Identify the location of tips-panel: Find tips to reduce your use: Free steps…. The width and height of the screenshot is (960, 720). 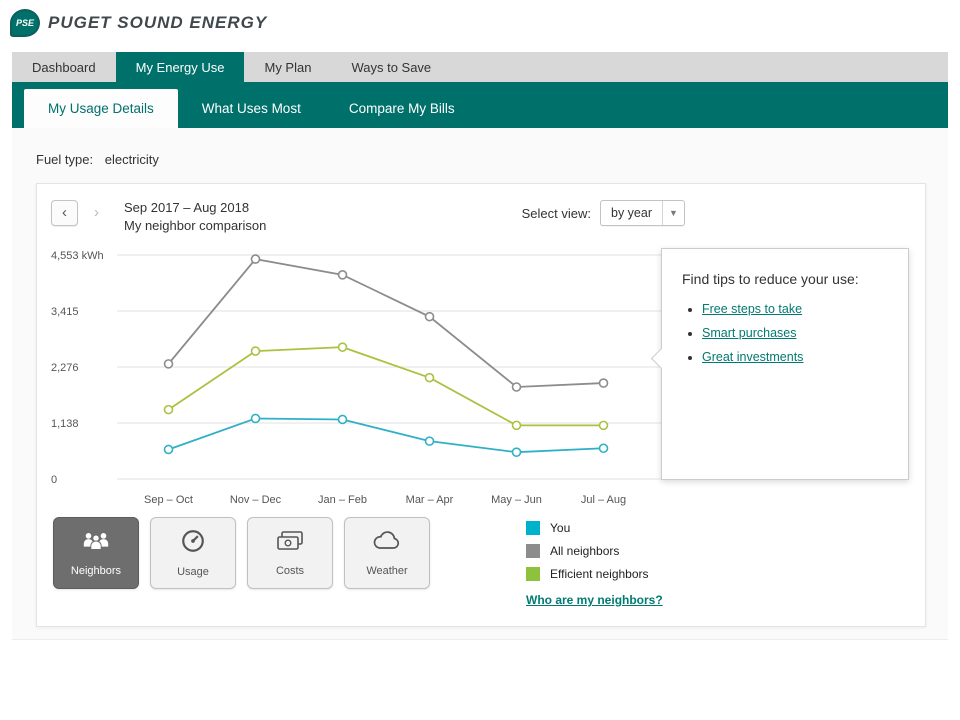
(779, 364).